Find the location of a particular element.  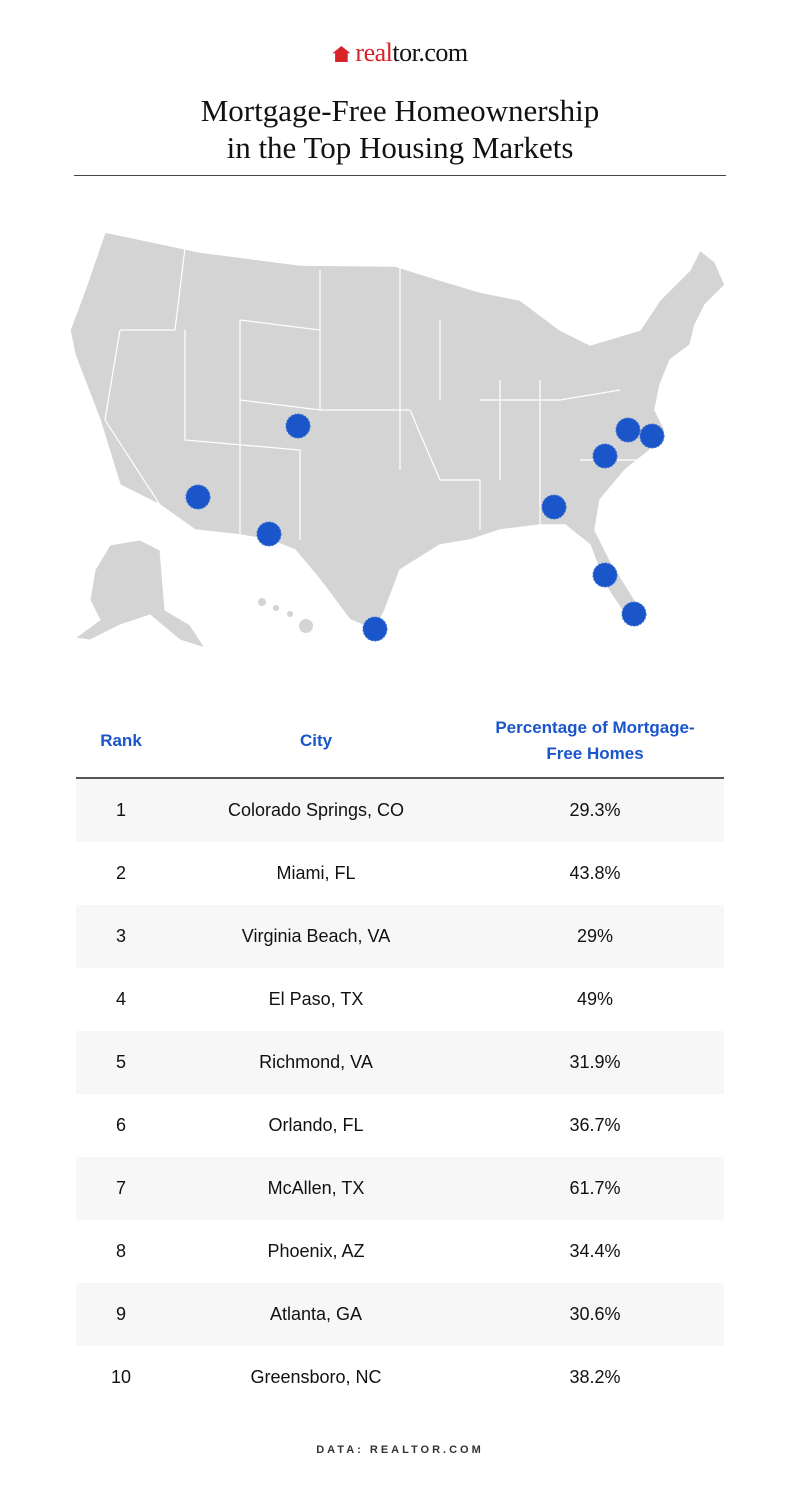

percentage-cell: 29.3% is located at coordinates (595, 810).